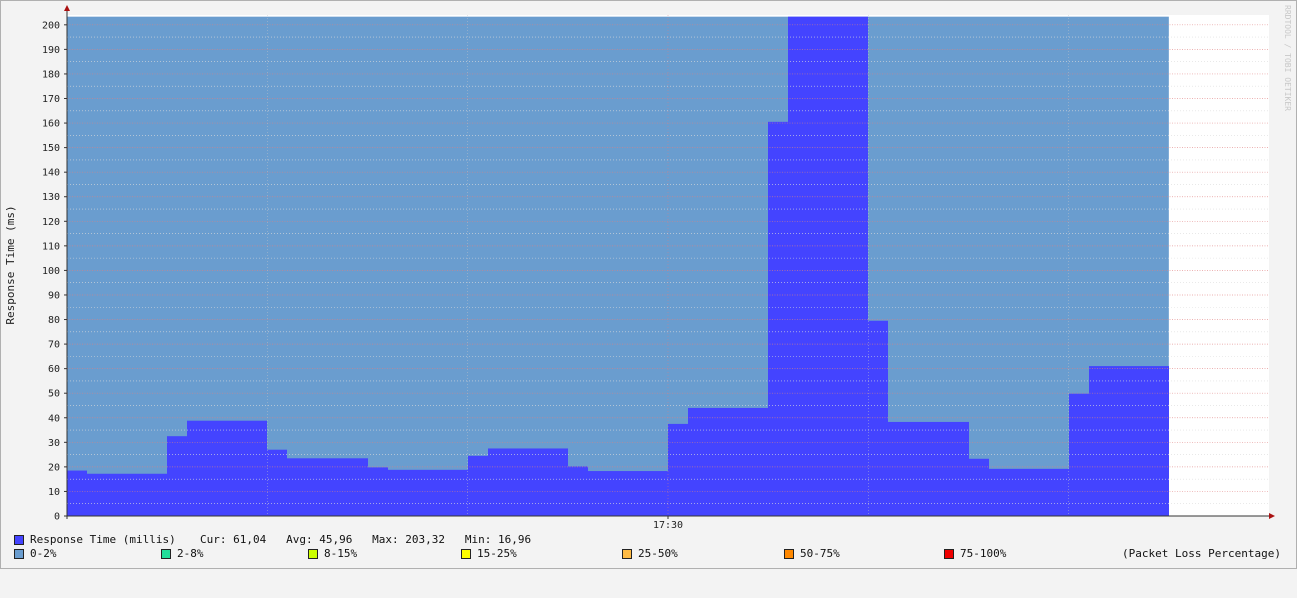  I want to click on y-tick-label: 140, so click(51, 173).